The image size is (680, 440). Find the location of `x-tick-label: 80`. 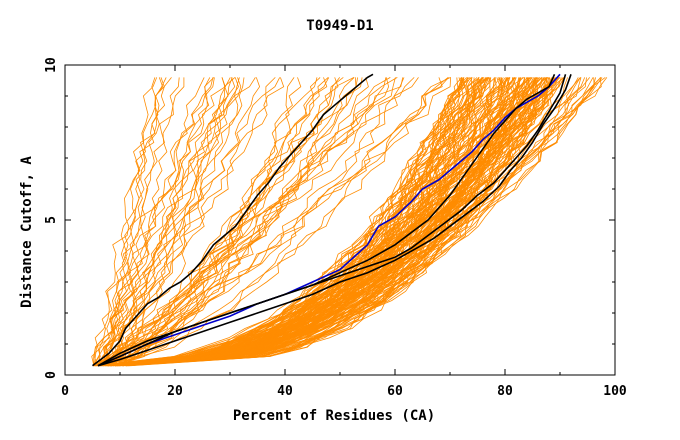

x-tick-label: 80 is located at coordinates (505, 391).